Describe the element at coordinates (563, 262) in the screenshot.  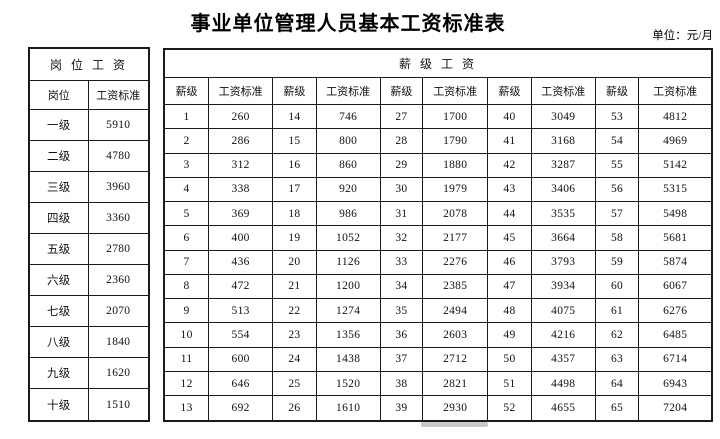
I see `table-cell: 3793` at that location.